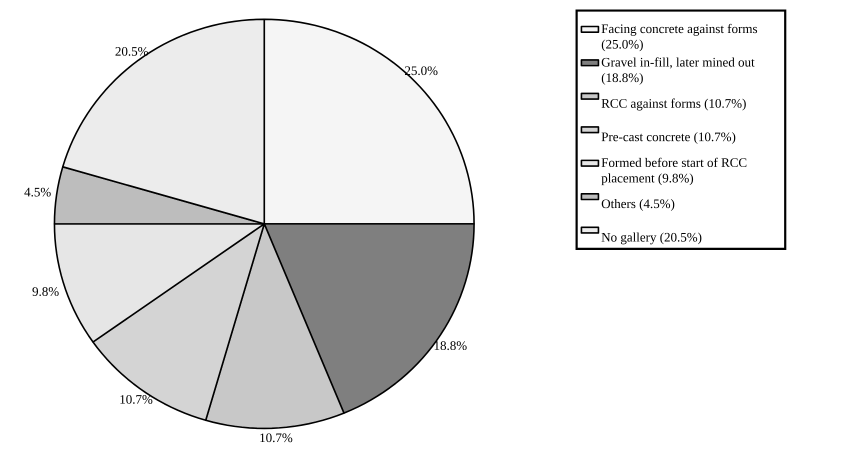 Image resolution: width=864 pixels, height=460 pixels. I want to click on data-label: 25.0%, so click(421, 71).